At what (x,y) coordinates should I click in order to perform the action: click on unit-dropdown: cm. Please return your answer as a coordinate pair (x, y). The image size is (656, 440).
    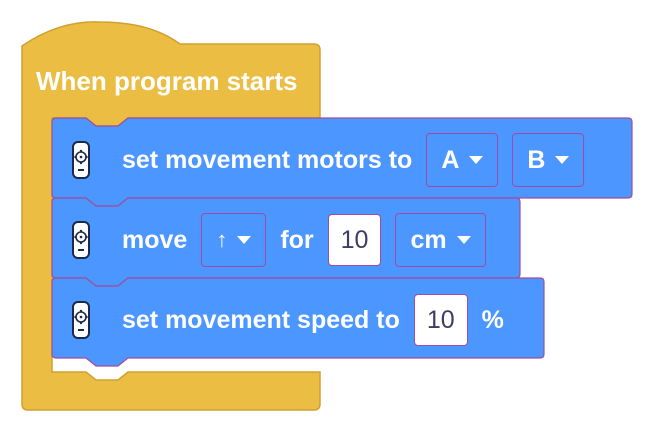
    Looking at the image, I should click on (440, 240).